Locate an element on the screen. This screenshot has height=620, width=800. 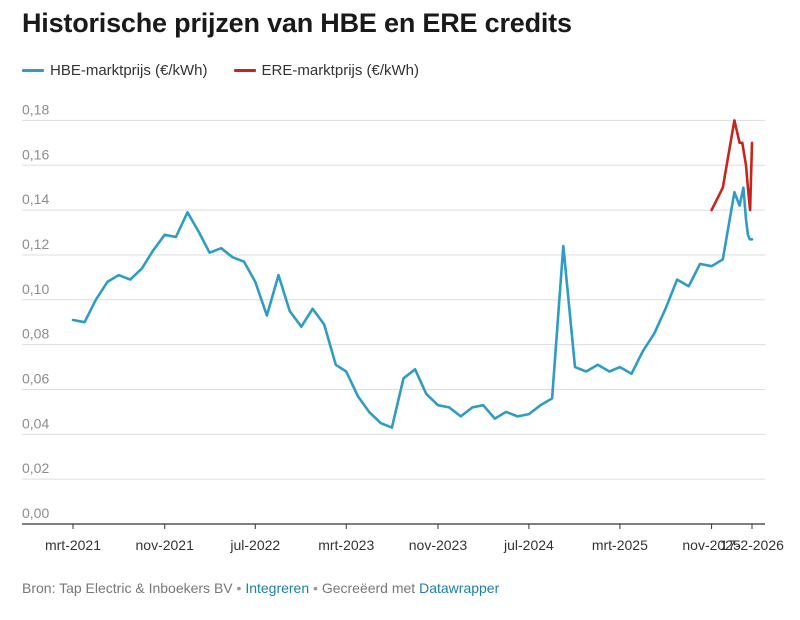
y-tick-label: 0,00 is located at coordinates (35, 513).